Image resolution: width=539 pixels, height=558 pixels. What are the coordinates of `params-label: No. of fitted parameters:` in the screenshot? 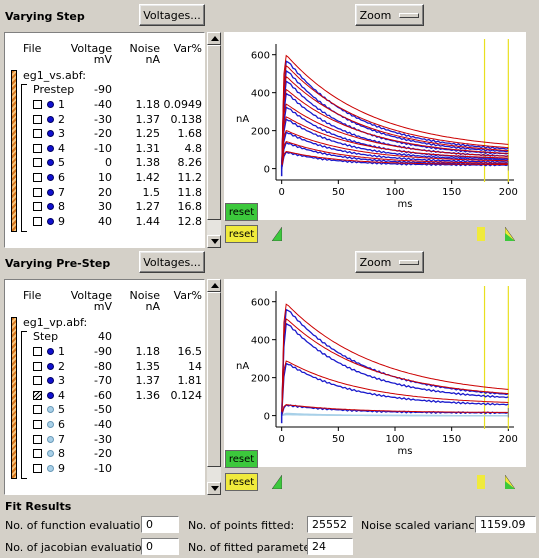 It's located at (256, 547).